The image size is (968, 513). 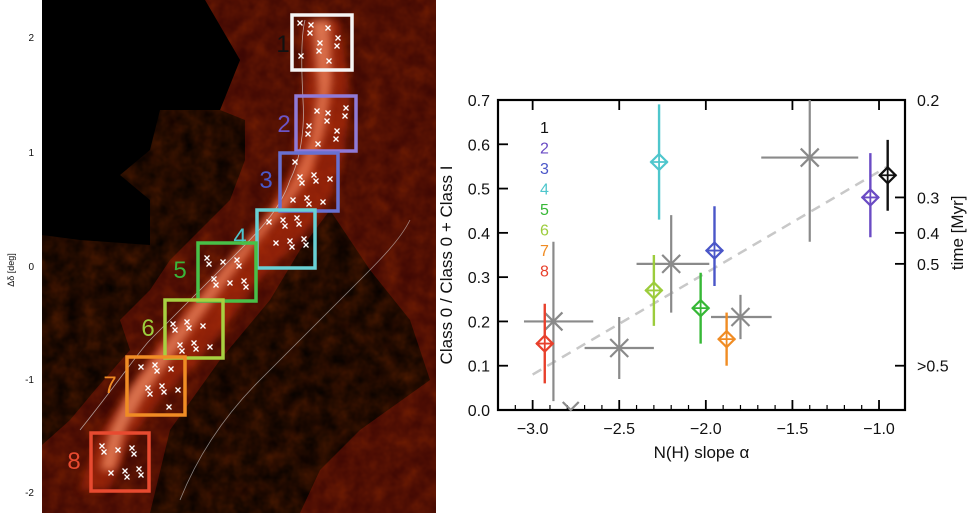 I want to click on legend-entry: 3, so click(x=544, y=169).